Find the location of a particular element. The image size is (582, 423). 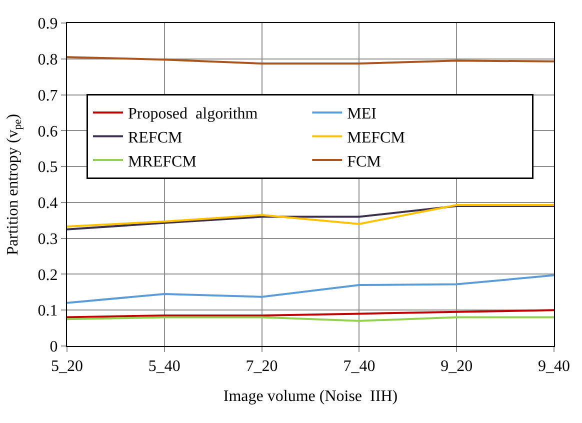

x-tick-label: 5_40 is located at coordinates (164, 367).